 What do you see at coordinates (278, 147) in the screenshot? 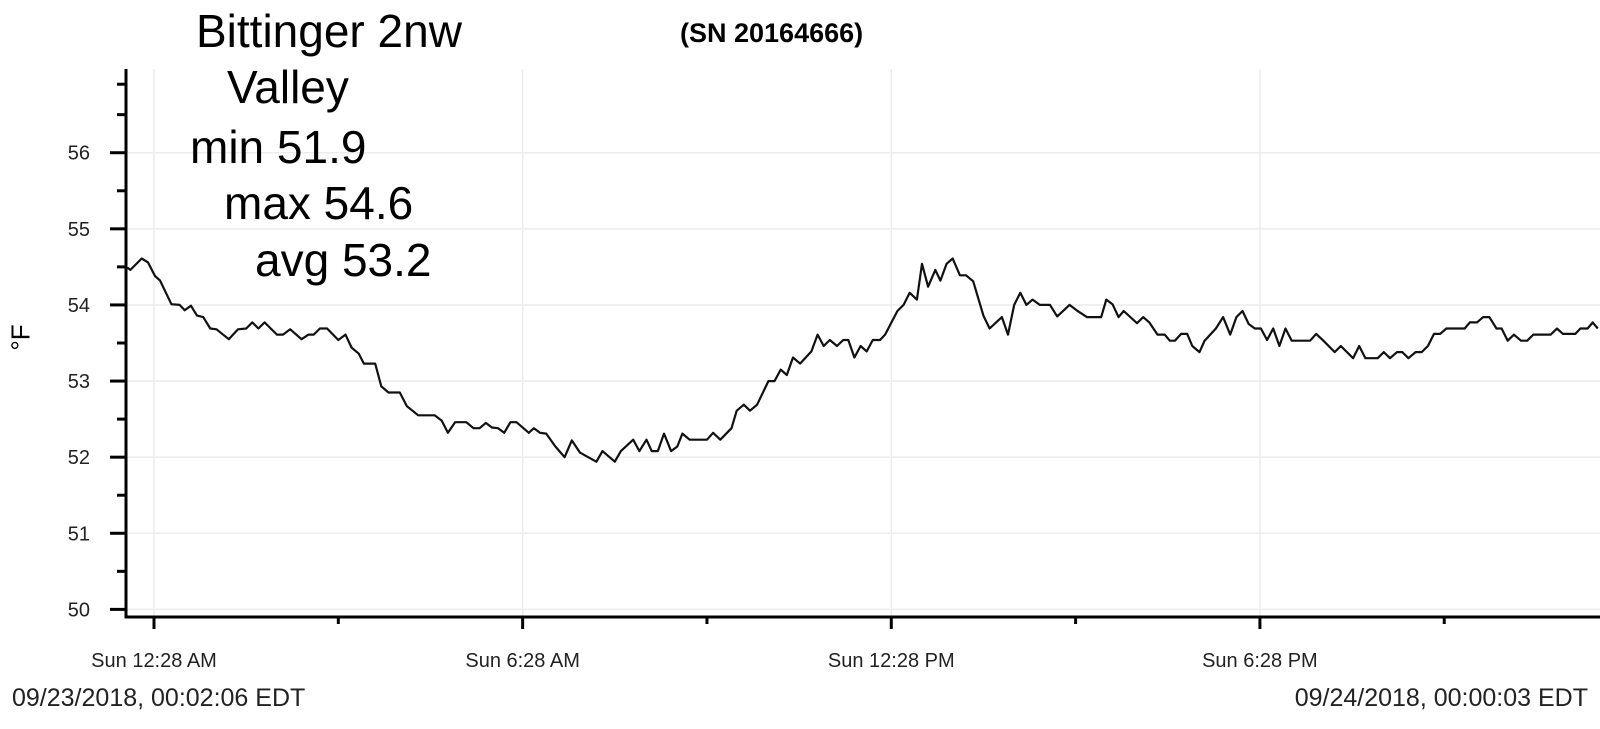
I see `min-stat: min 51.9` at bounding box center [278, 147].